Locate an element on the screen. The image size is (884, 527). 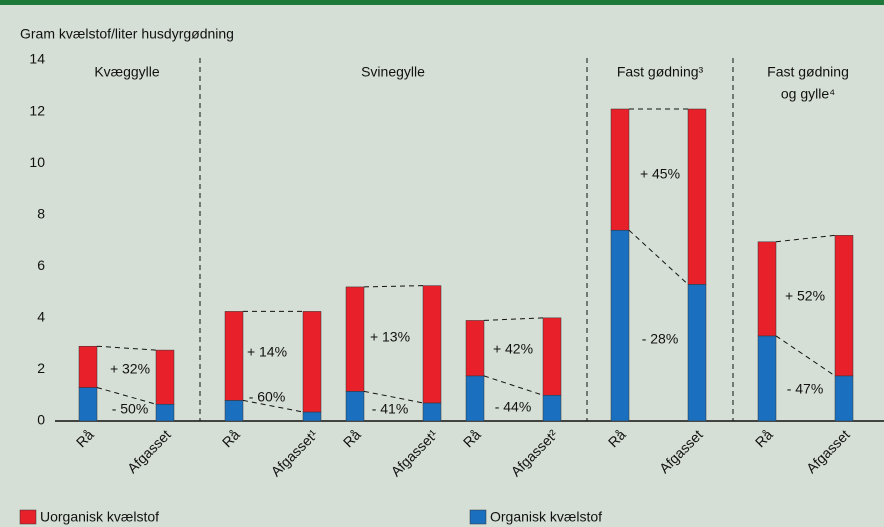
annotation: + 42% is located at coordinates (513, 349).